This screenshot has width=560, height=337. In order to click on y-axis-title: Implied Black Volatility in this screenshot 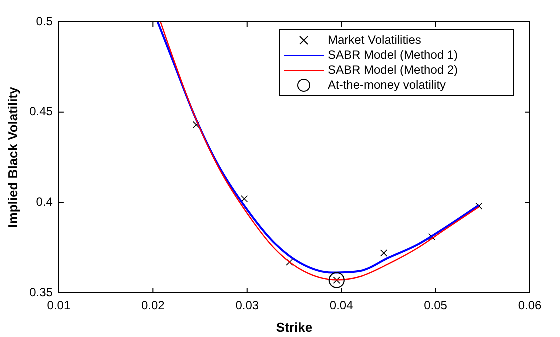, I will do `click(12, 157)`.